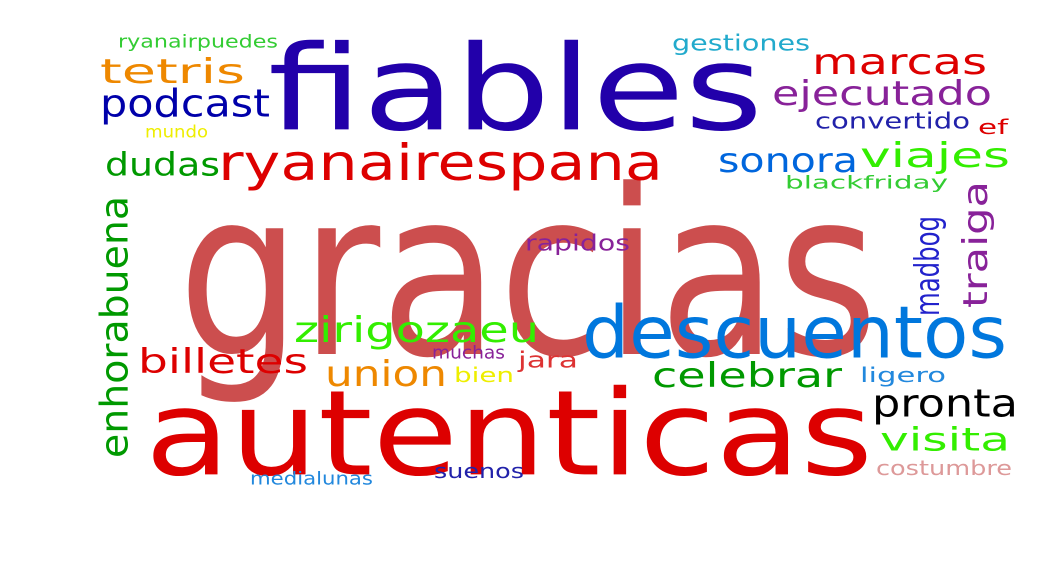  Describe the element at coordinates (944, 468) in the screenshot. I see `word-costumbre: costumbre` at that location.